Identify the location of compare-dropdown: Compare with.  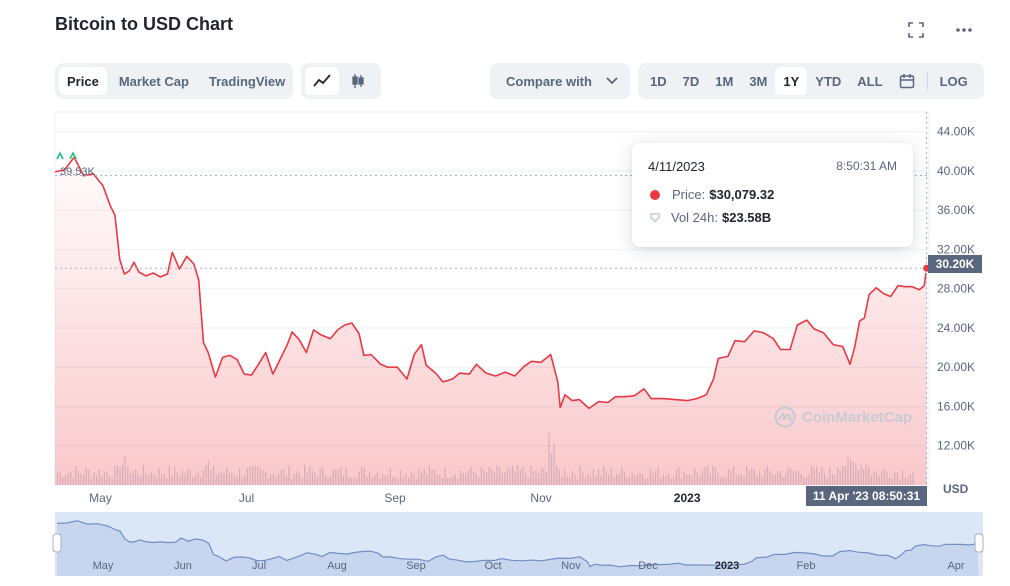
(560, 81).